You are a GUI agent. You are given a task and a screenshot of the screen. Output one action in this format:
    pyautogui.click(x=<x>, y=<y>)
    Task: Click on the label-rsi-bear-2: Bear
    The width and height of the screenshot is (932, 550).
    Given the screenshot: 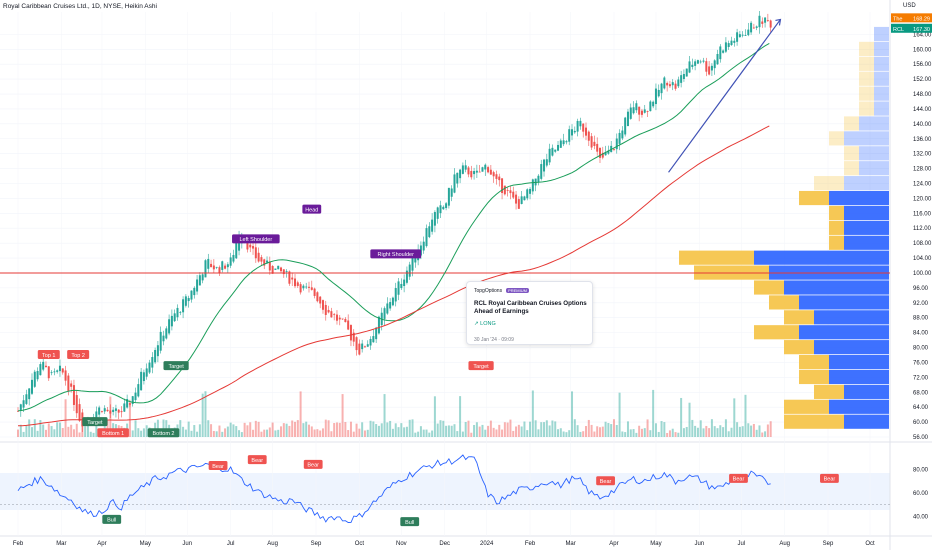 What is the action you would take?
    pyautogui.click(x=257, y=461)
    